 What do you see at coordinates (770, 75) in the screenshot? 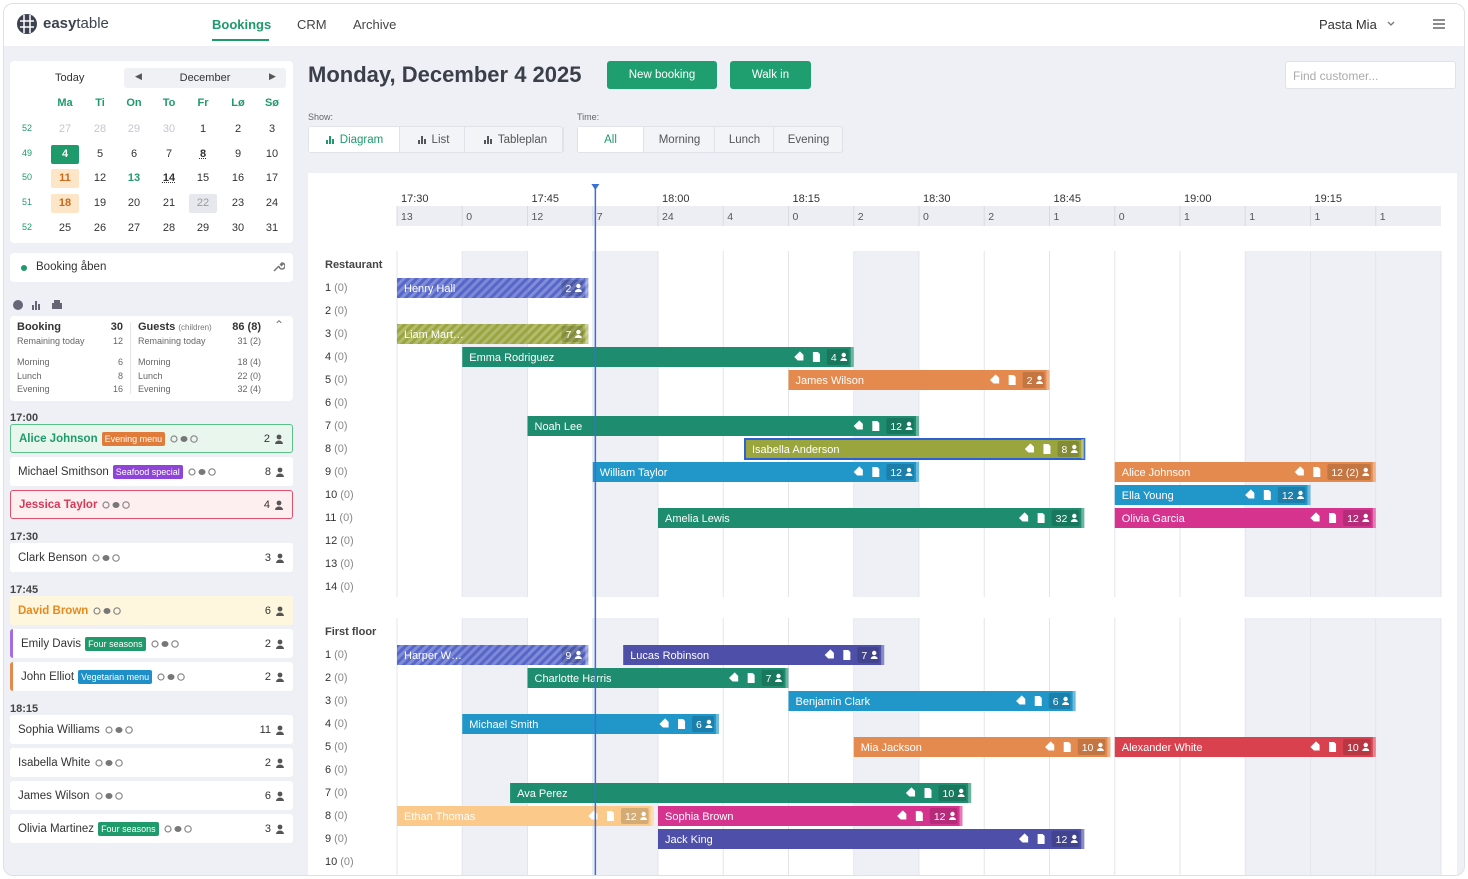
I see `button: Walk in` at bounding box center [770, 75].